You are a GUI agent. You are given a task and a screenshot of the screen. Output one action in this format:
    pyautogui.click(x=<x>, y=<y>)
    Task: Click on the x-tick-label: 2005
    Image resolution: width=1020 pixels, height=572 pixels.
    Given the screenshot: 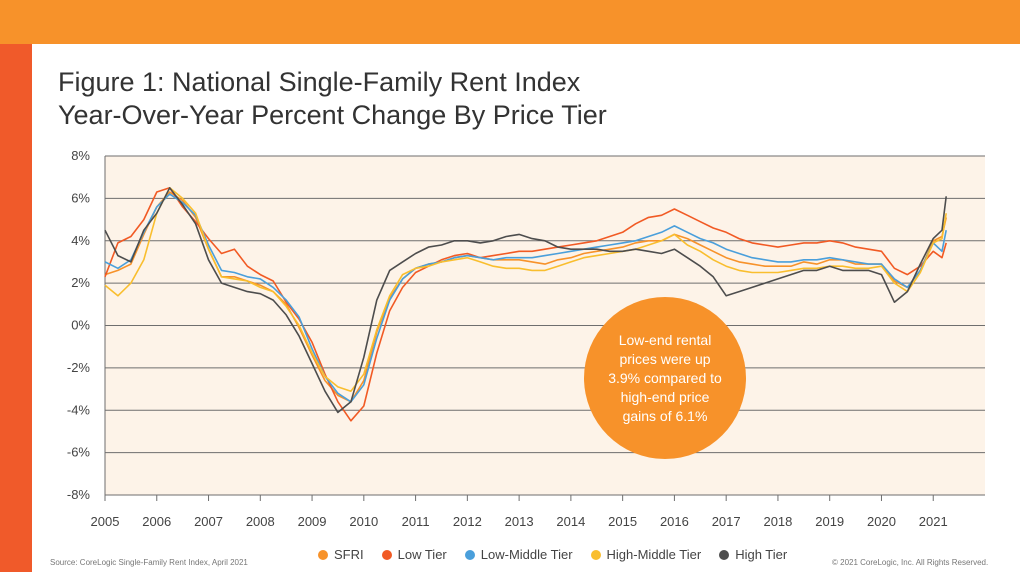 What is the action you would take?
    pyautogui.click(x=105, y=521)
    